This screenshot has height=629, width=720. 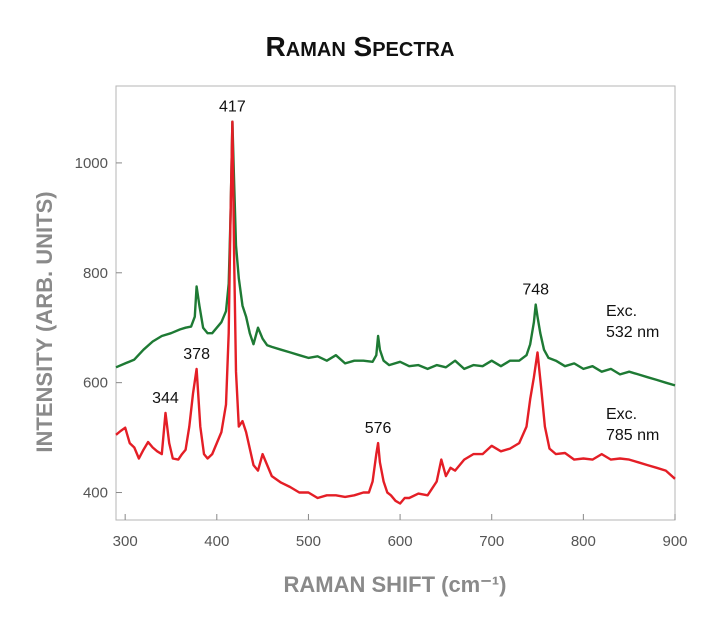 What do you see at coordinates (232, 107) in the screenshot?
I see `peak-label-417: 417` at bounding box center [232, 107].